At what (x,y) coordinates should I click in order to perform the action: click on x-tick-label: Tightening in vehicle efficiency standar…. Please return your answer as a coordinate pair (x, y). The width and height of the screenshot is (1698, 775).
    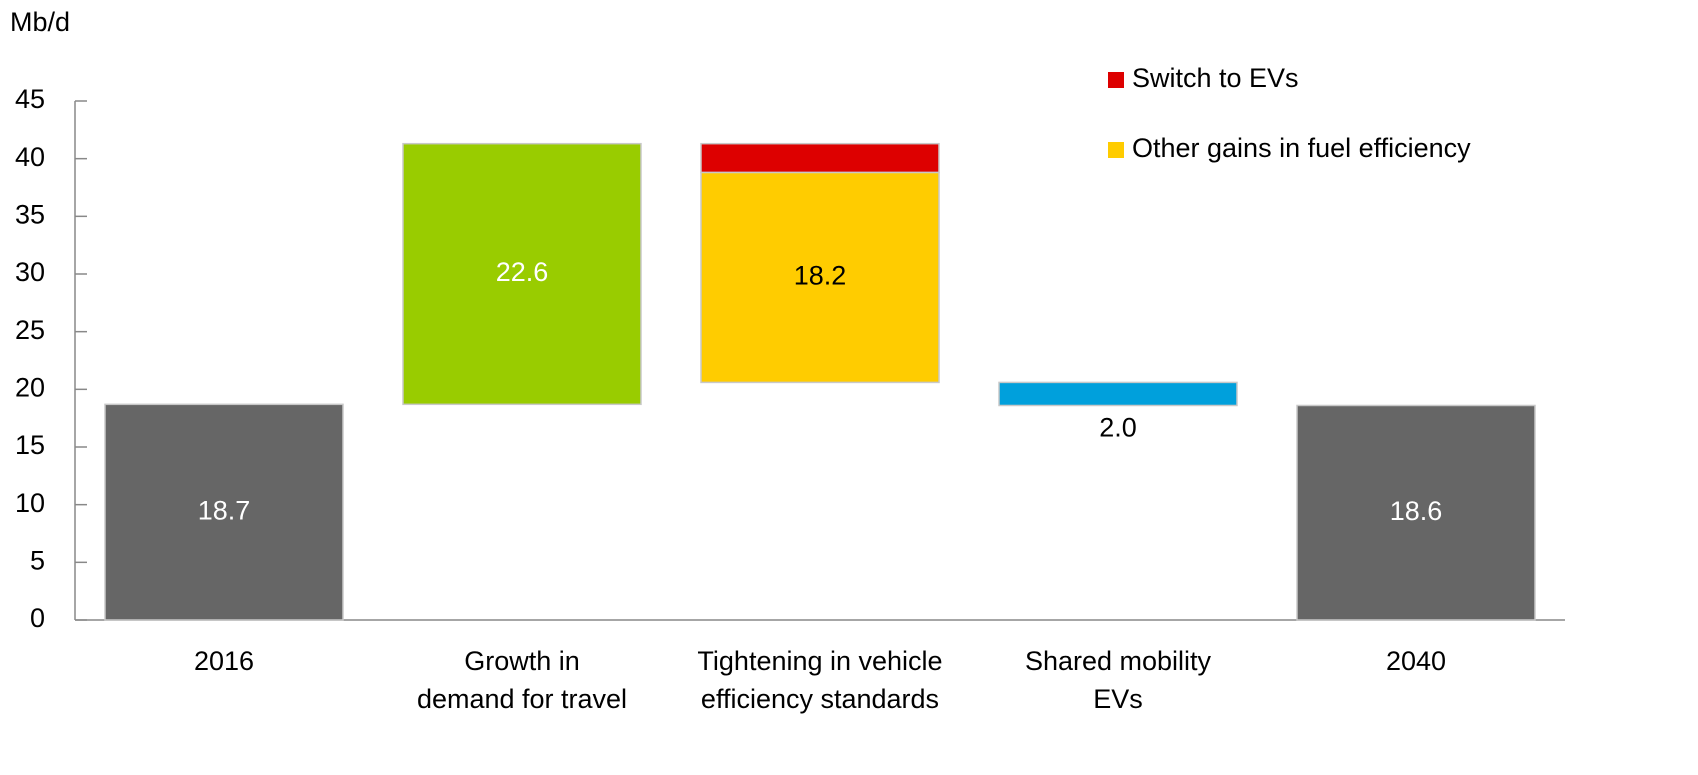
    Looking at the image, I should click on (820, 680).